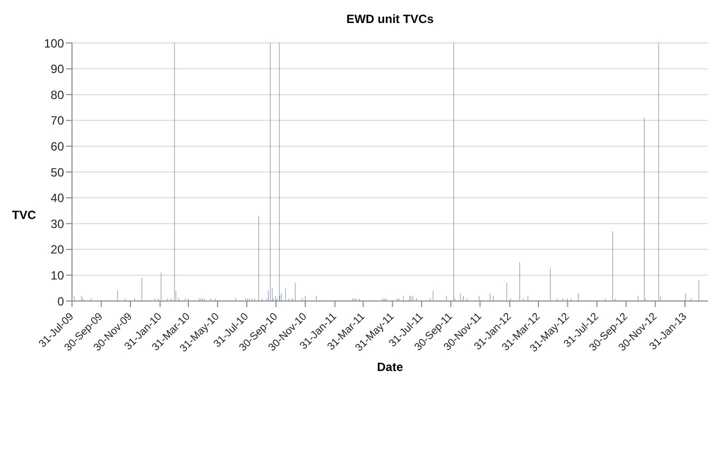 This screenshot has width=716, height=473. Describe the element at coordinates (54, 43) in the screenshot. I see `y-tick-label: 100` at that location.